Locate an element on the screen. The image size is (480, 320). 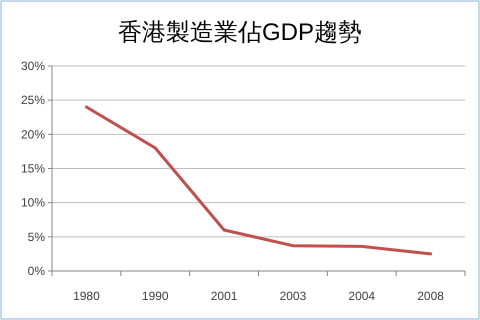
y-tick-label: 0% is located at coordinates (37, 271).